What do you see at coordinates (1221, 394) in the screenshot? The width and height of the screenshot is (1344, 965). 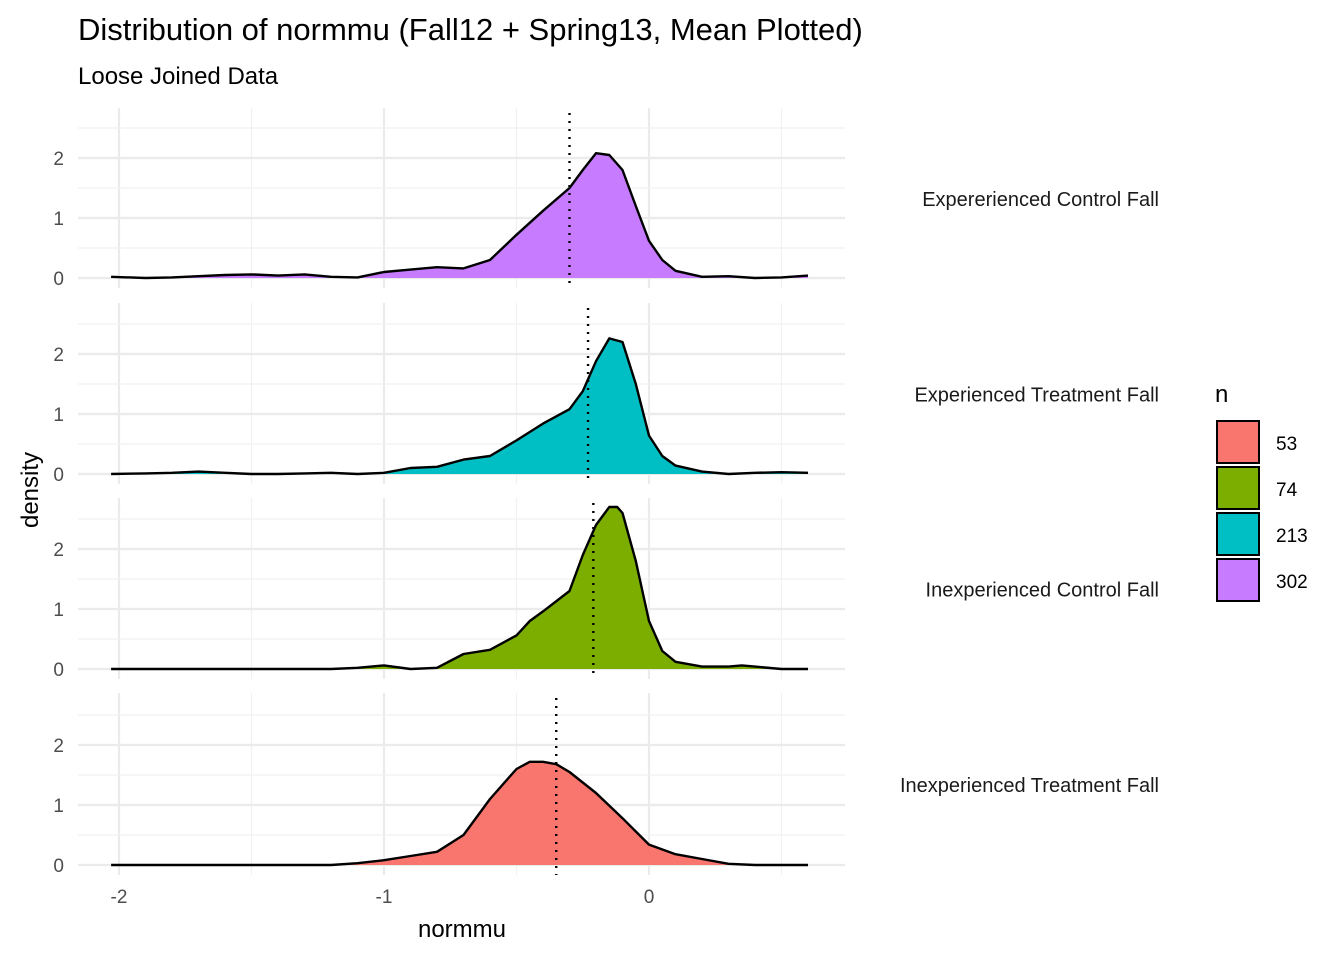 I see `legend-title: n` at bounding box center [1221, 394].